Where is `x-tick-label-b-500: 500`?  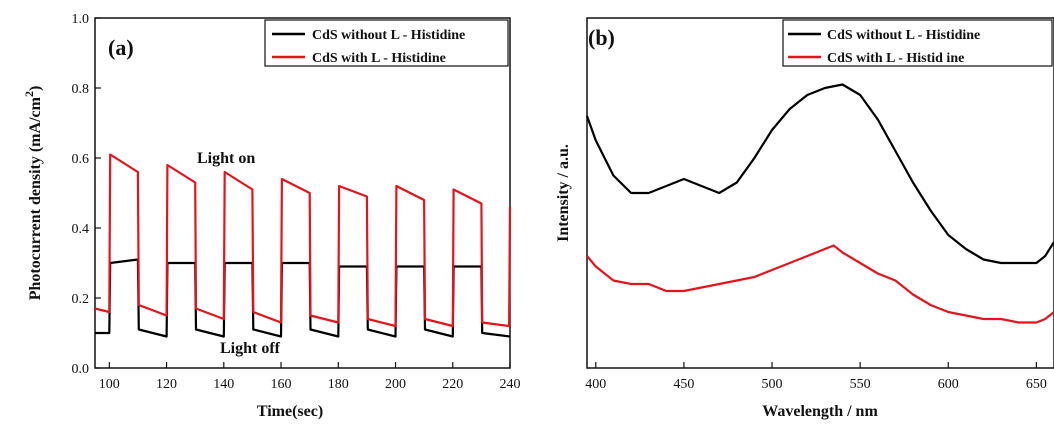
x-tick-label-b-500: 500 is located at coordinates (772, 384).